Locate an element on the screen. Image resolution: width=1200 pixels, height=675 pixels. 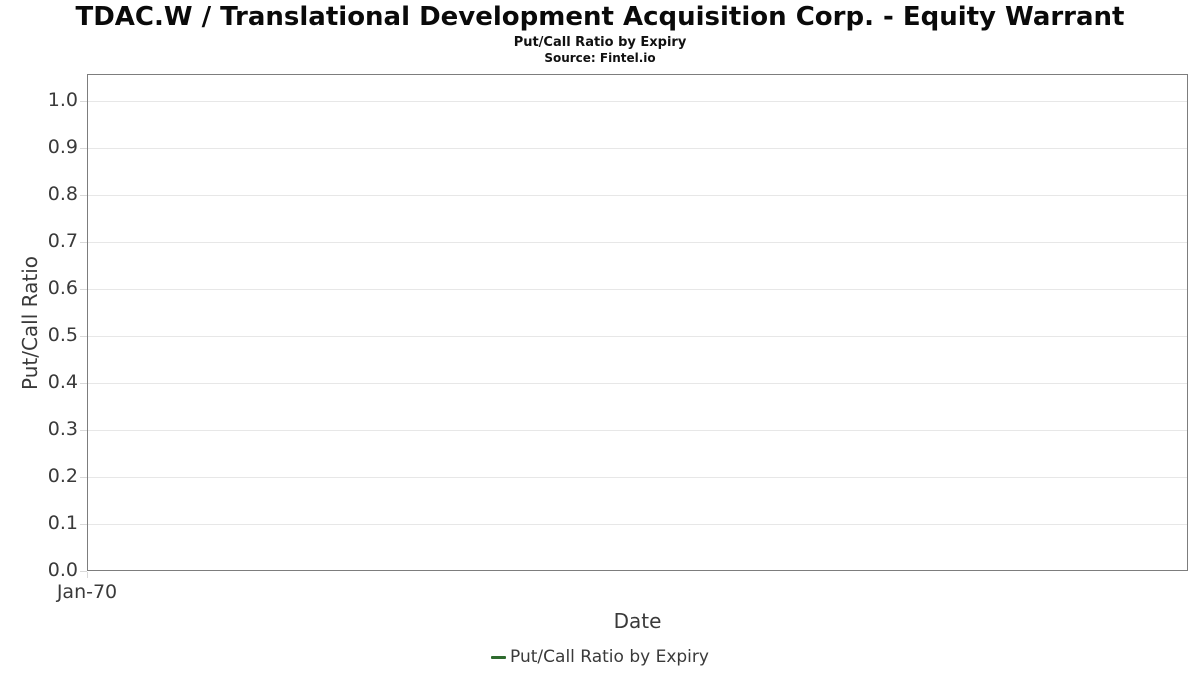
gridline-y-0.1 is located at coordinates (637, 524).